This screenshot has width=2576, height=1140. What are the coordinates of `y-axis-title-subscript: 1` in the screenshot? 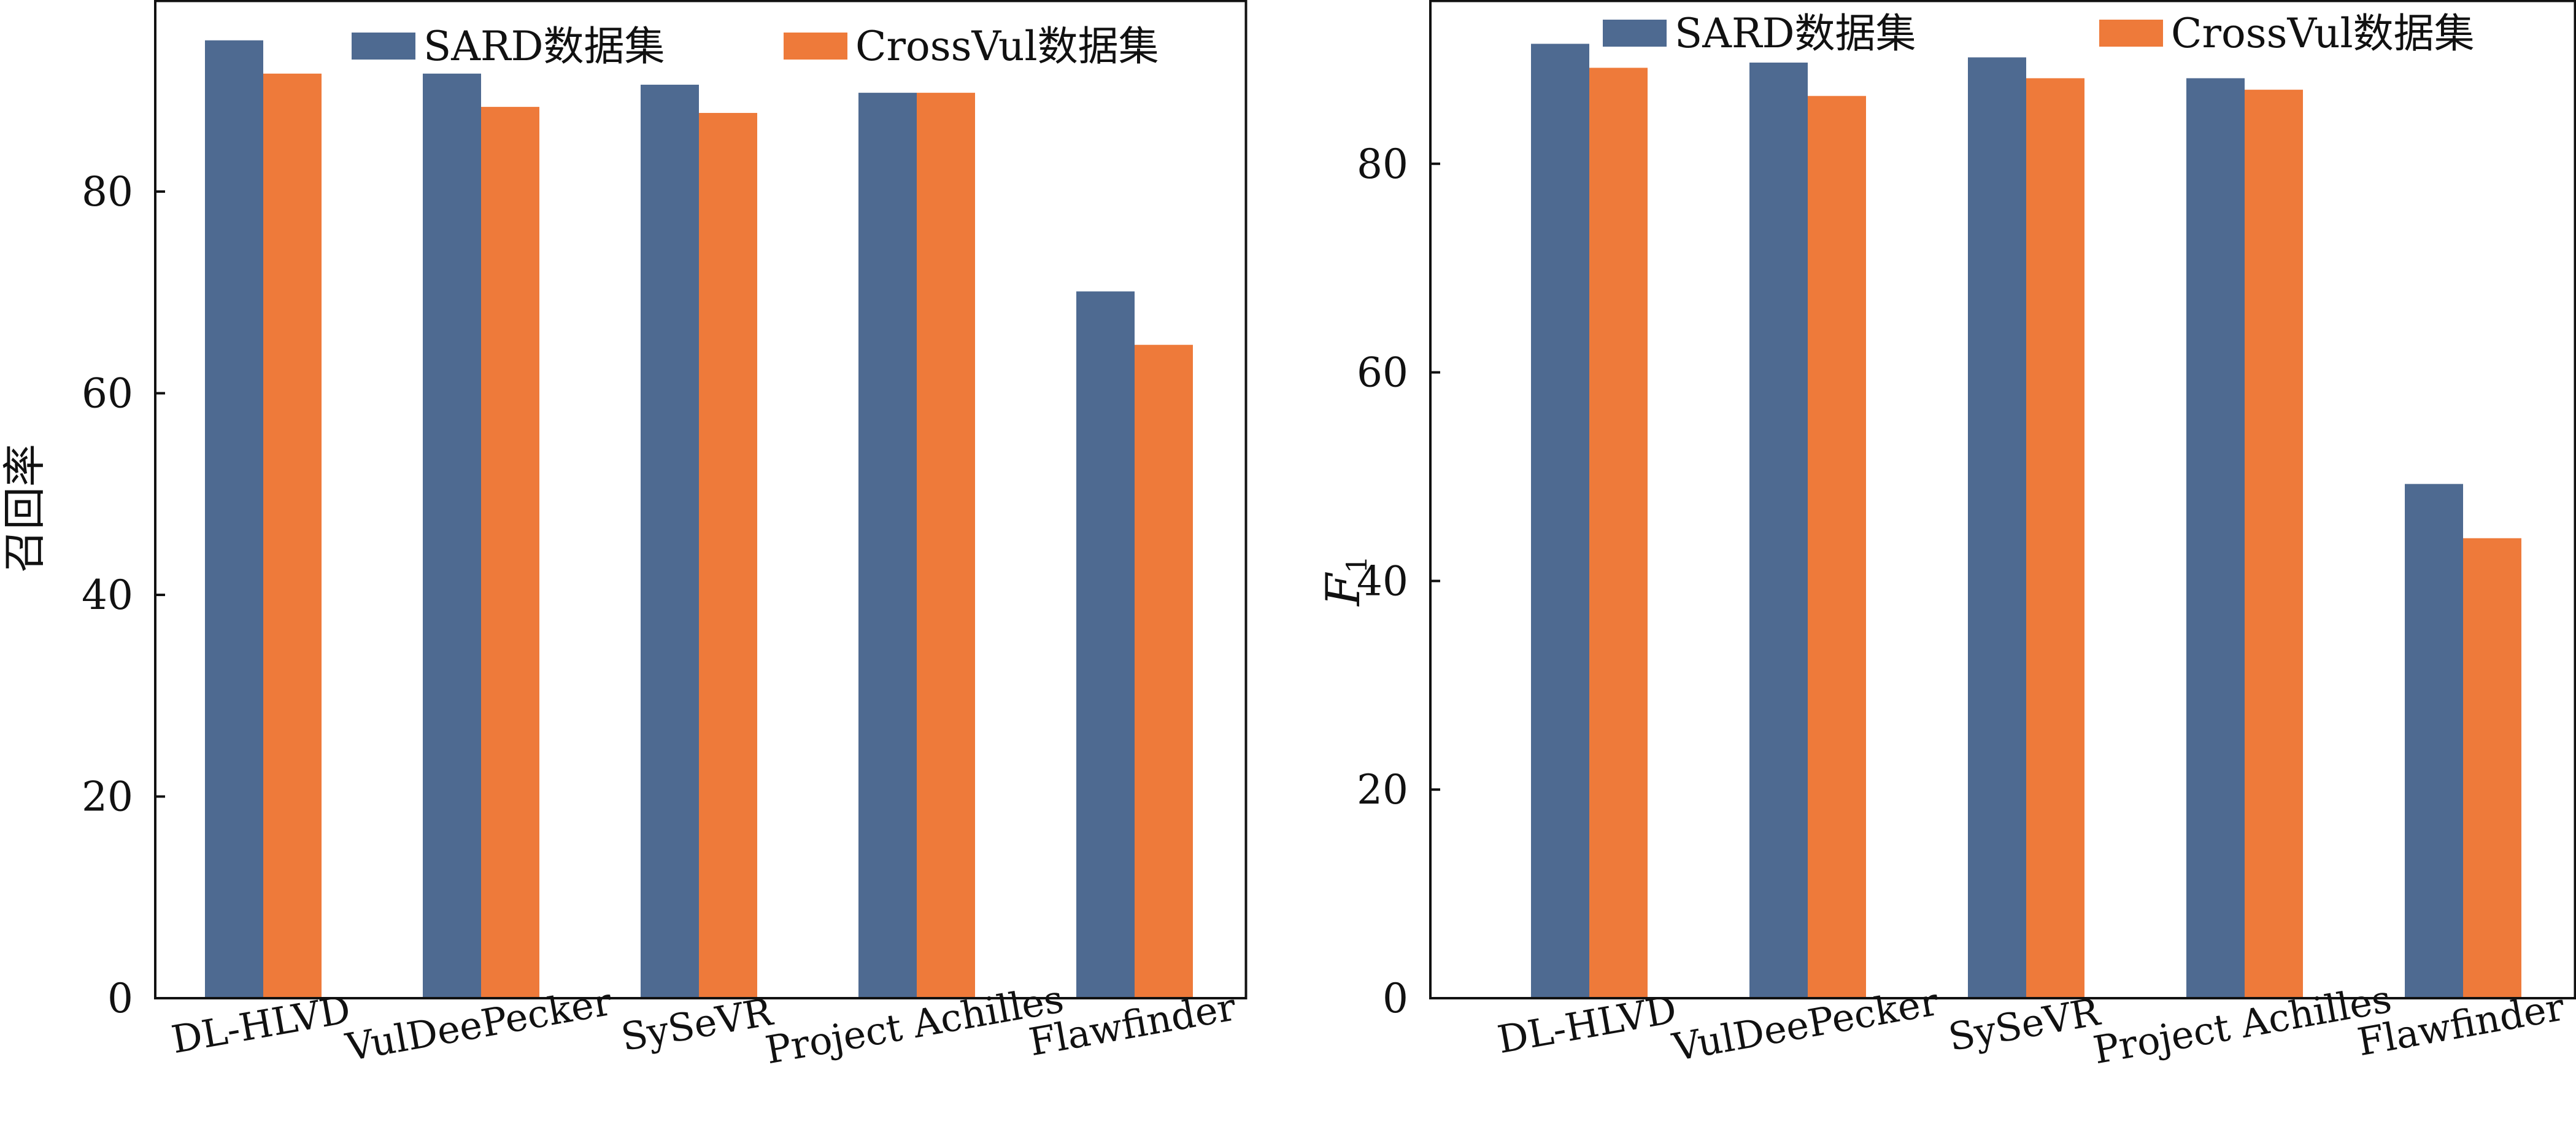 It's located at (1356, 564).